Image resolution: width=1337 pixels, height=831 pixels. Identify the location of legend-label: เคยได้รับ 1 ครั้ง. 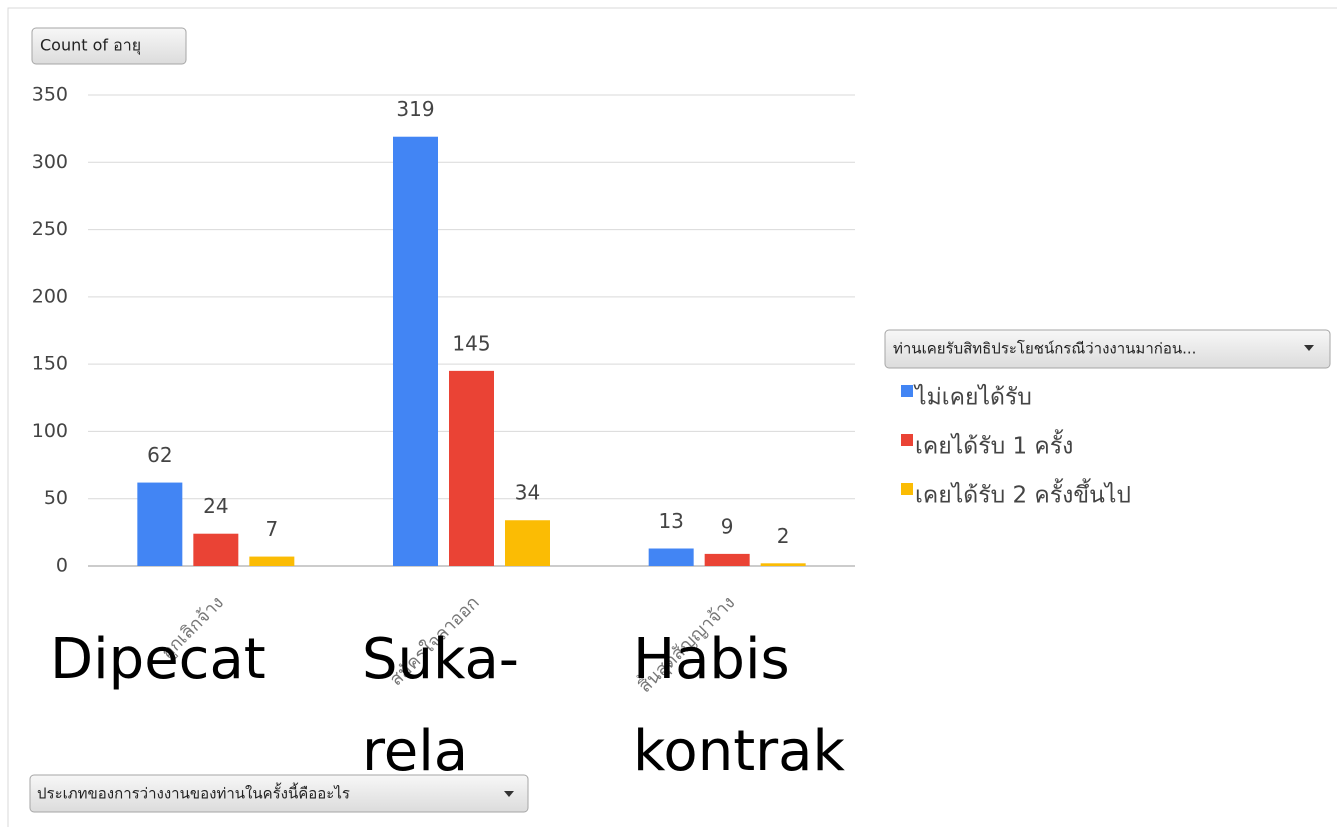
(994, 445).